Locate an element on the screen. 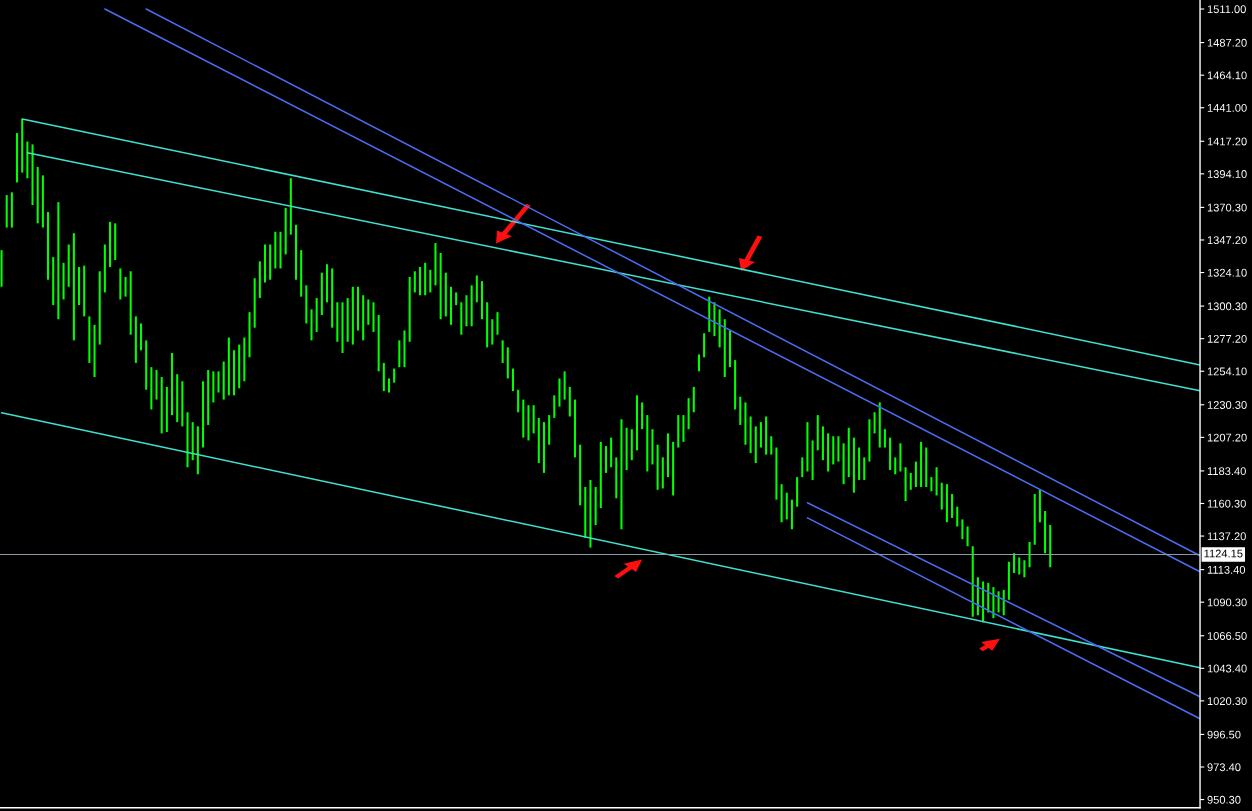  y-tick-label: 1230.30 is located at coordinates (1227, 405).